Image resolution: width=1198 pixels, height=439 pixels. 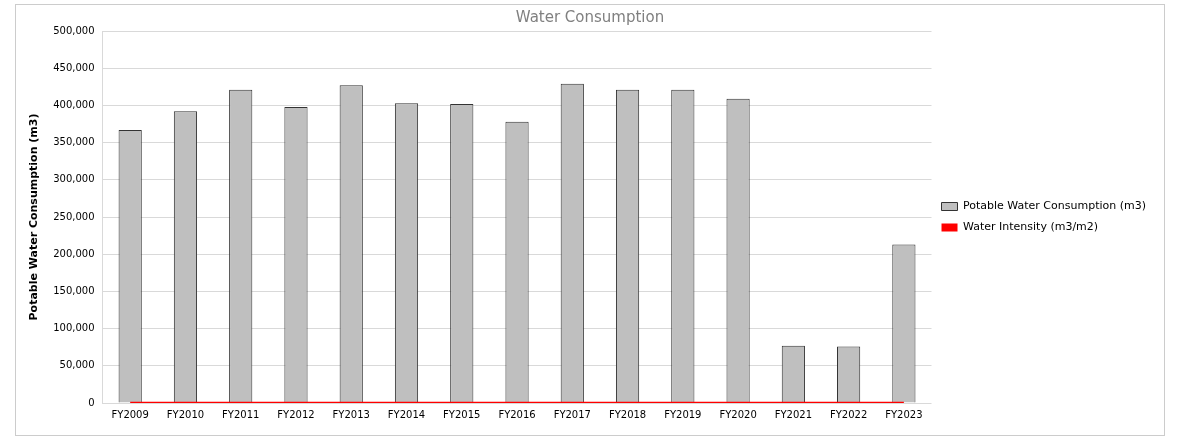 I want to click on y-tick-label: 0, so click(x=91, y=402).